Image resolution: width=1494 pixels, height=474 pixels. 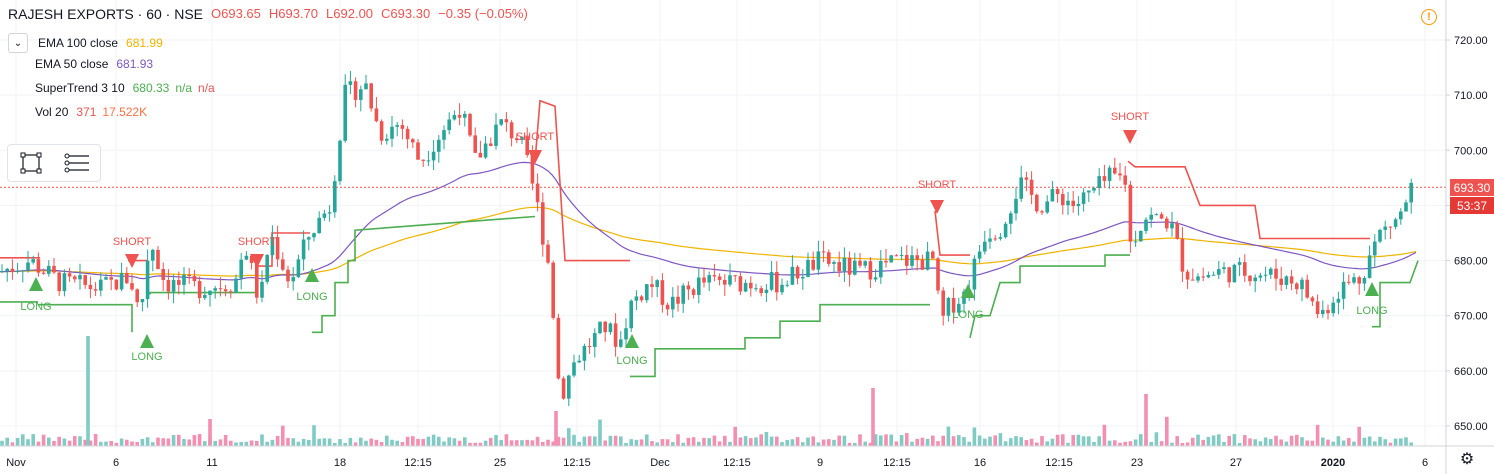 What do you see at coordinates (106, 14) in the screenshot?
I see `symbol-title: RAJESH EXPORTS · 60 · NSE` at bounding box center [106, 14].